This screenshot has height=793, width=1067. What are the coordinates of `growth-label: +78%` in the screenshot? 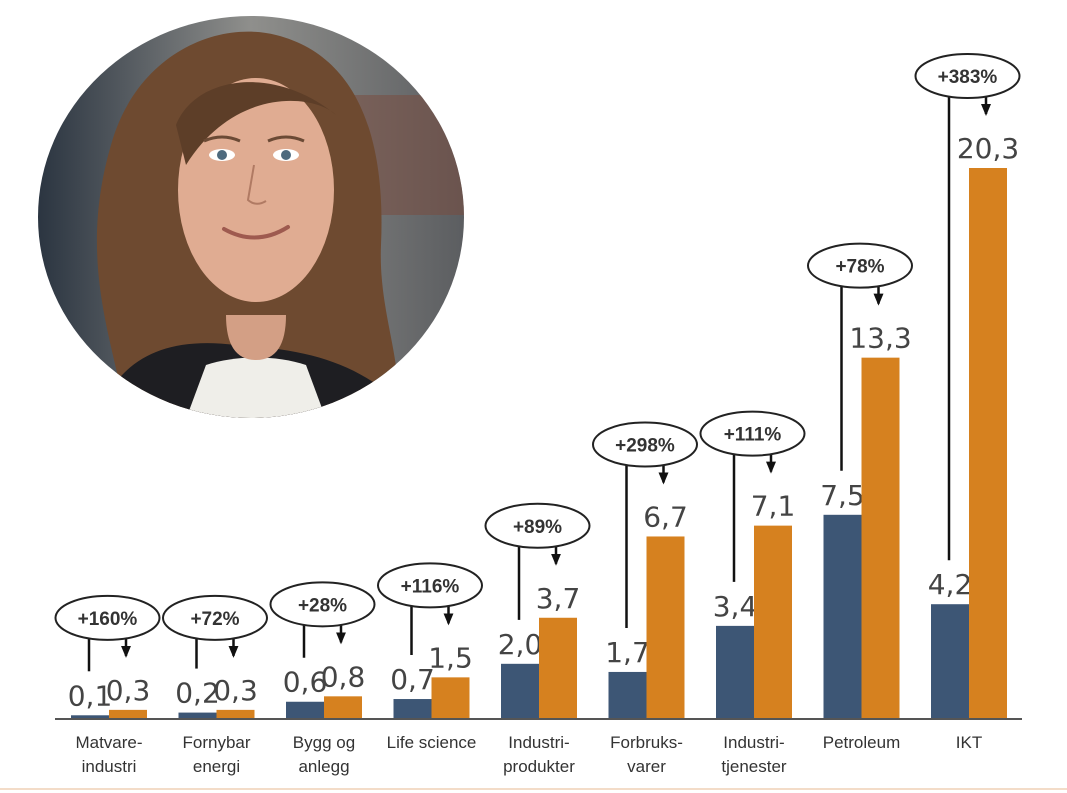 It's located at (859, 267).